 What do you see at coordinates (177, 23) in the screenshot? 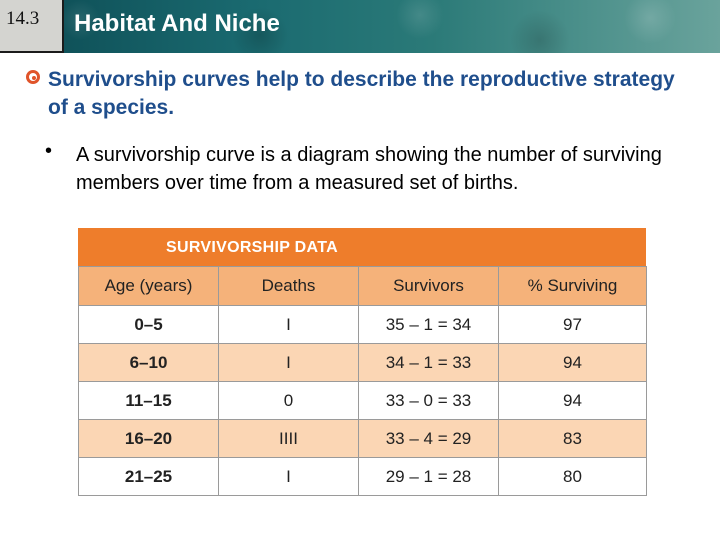
I see `slide-title: Habitat And Niche` at bounding box center [177, 23].